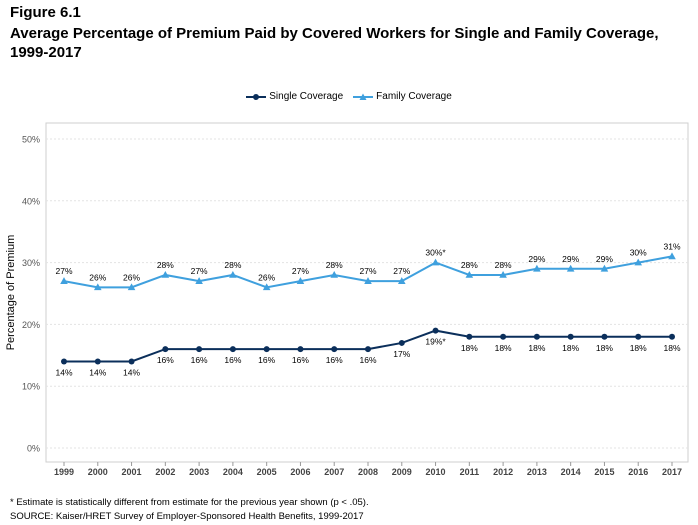  I want to click on x-tick-label: 2007, so click(334, 472).